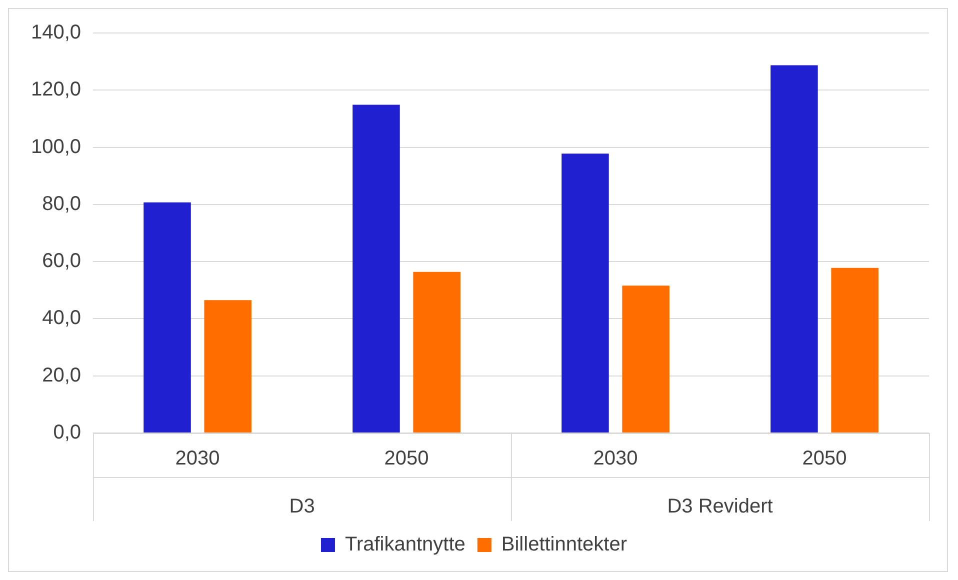  I want to click on y-tick-label: 80,0, so click(62, 203).